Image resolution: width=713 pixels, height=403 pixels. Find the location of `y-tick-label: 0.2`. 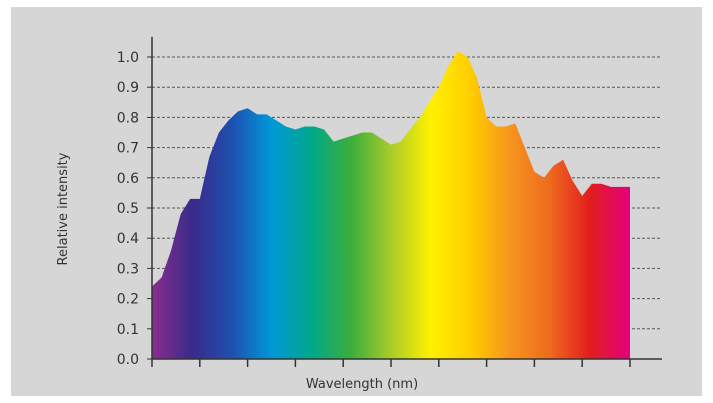

y-tick-label: 0.2 is located at coordinates (128, 300).